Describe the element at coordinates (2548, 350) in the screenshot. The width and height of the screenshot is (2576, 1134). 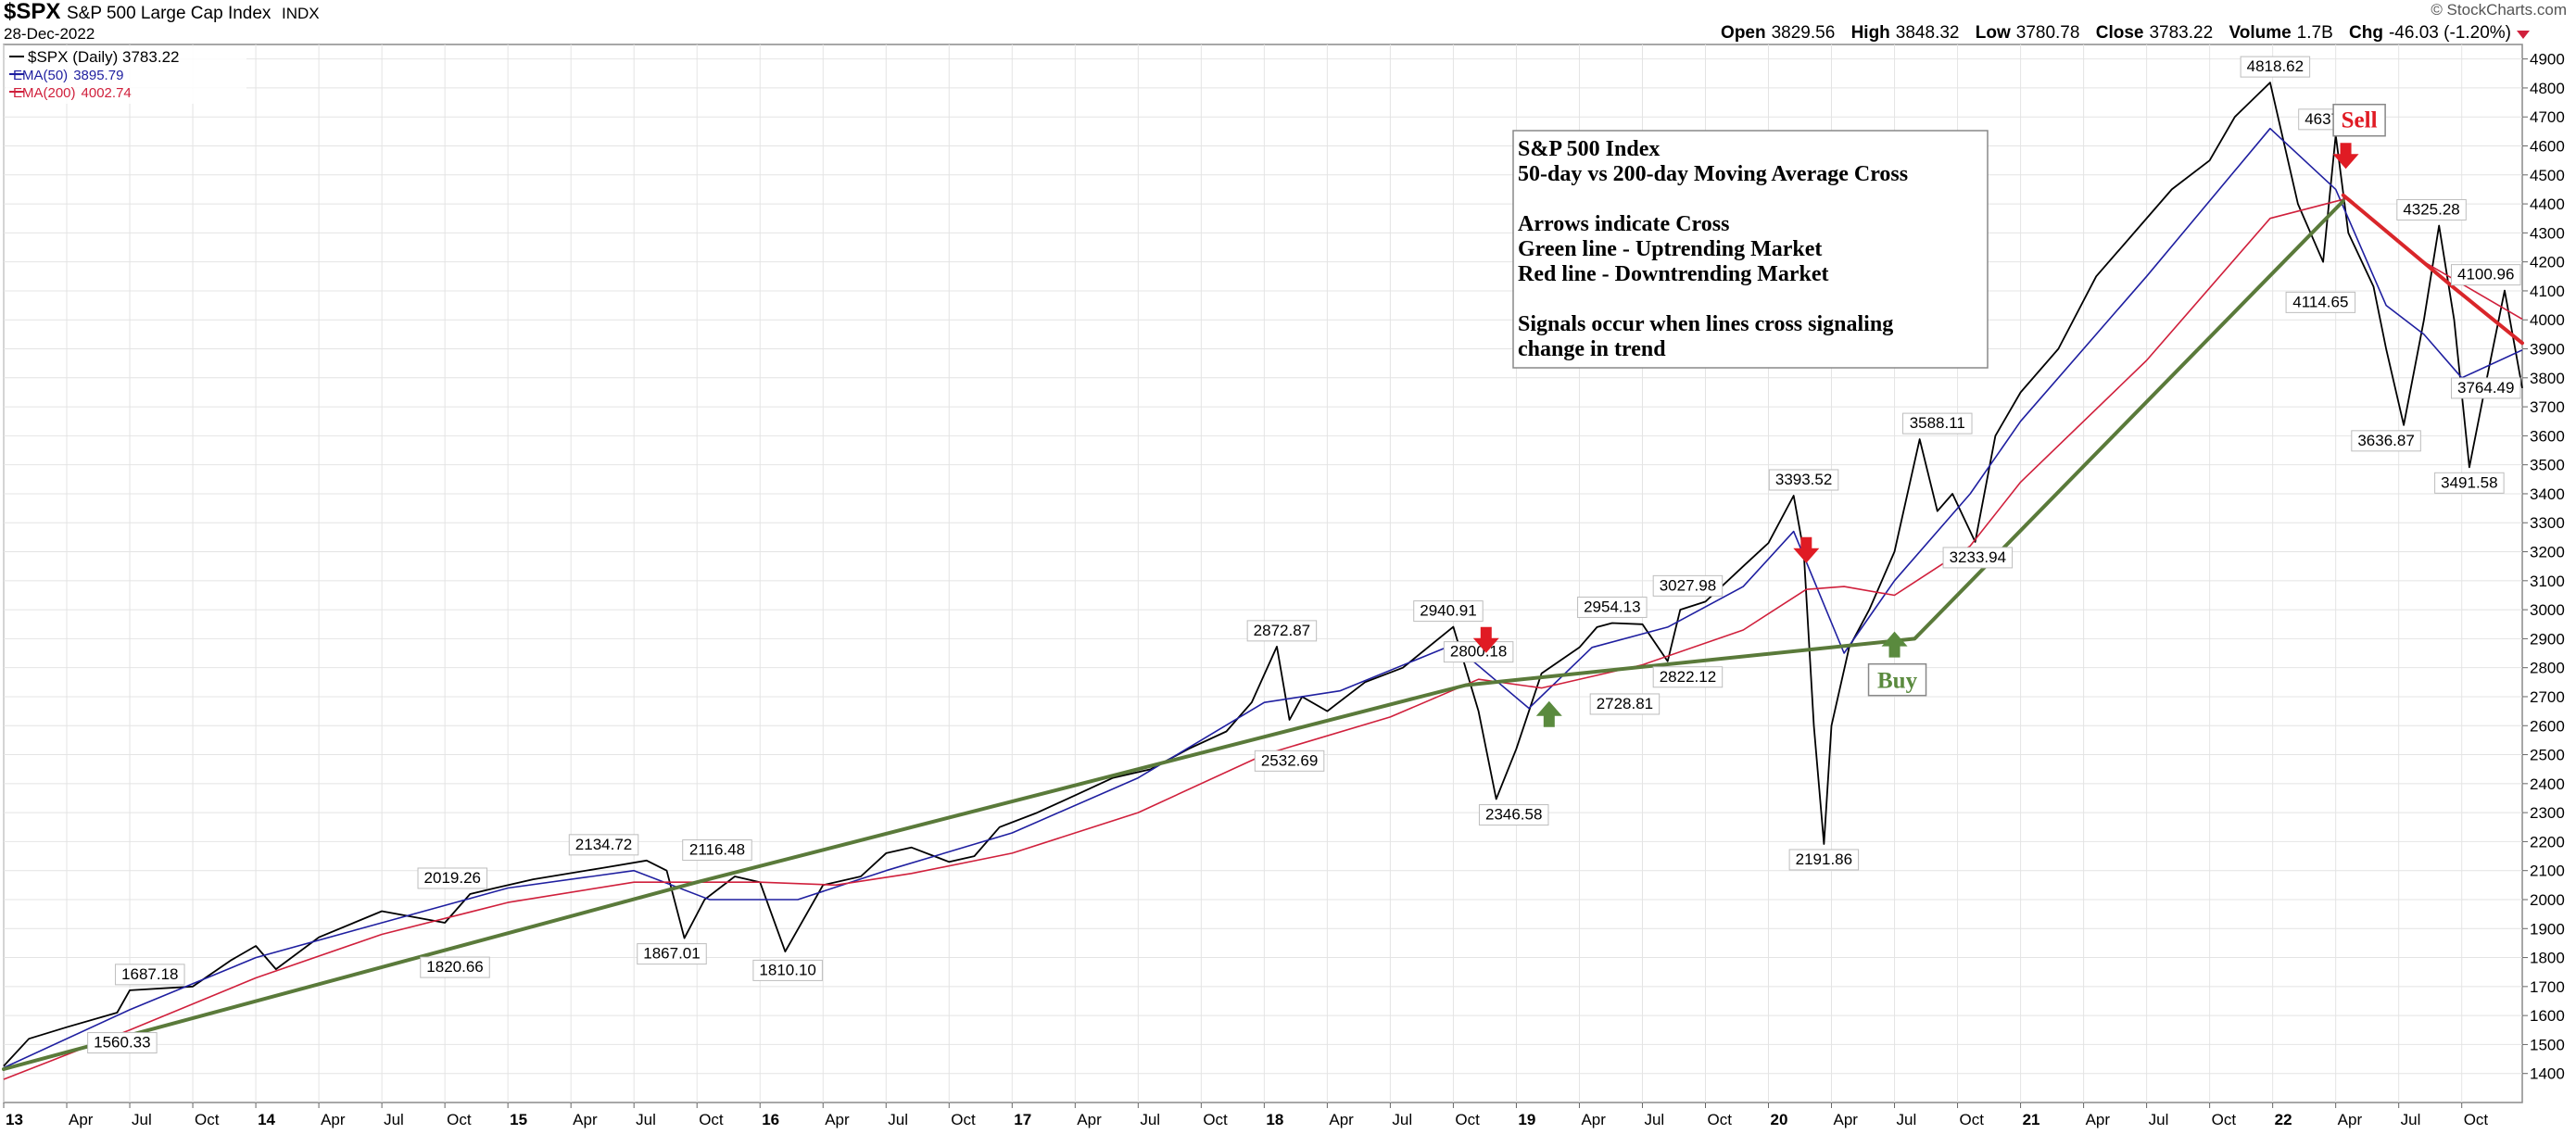
I see `y-tick-label: 3900` at that location.